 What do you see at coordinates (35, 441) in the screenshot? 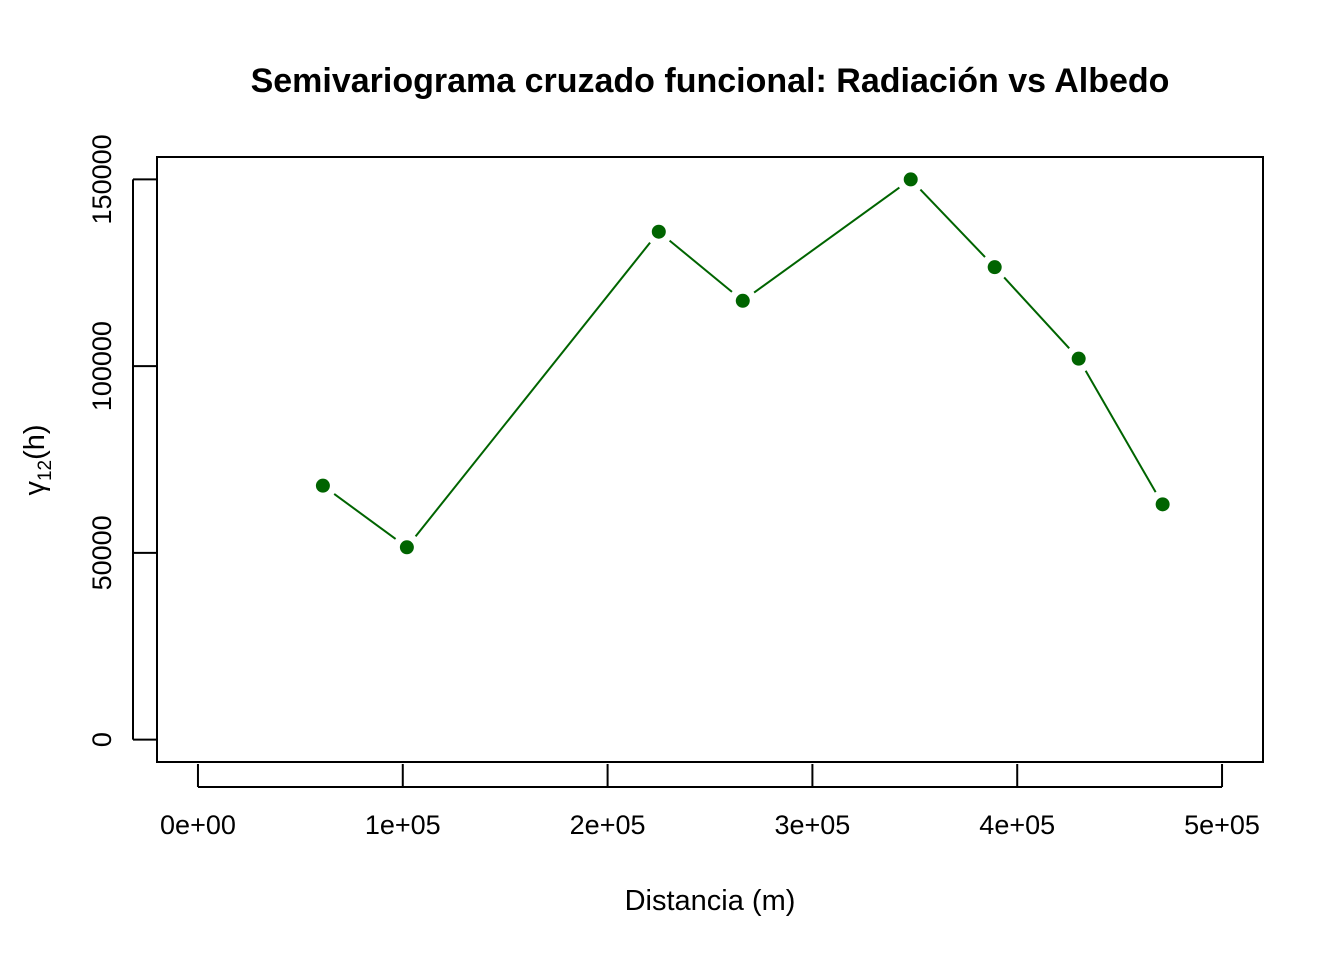
I see `y-label-suffix: (h)` at bounding box center [35, 441].